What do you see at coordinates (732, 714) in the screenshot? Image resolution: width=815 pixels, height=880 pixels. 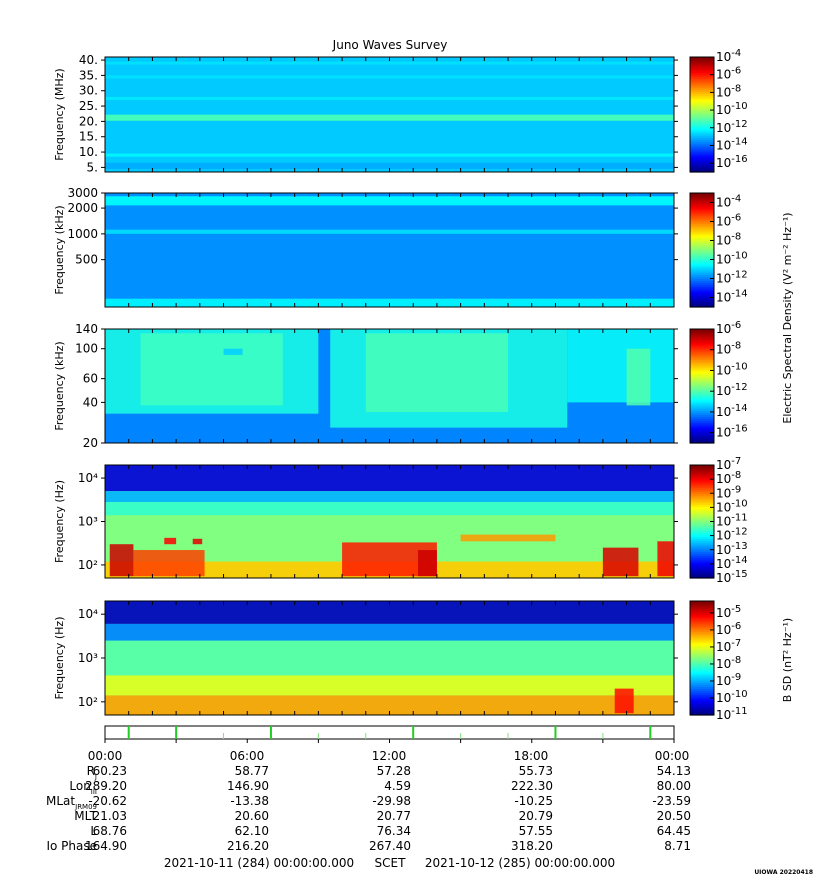 I see `colorbar-tick-label: 10-11` at bounding box center [732, 714].